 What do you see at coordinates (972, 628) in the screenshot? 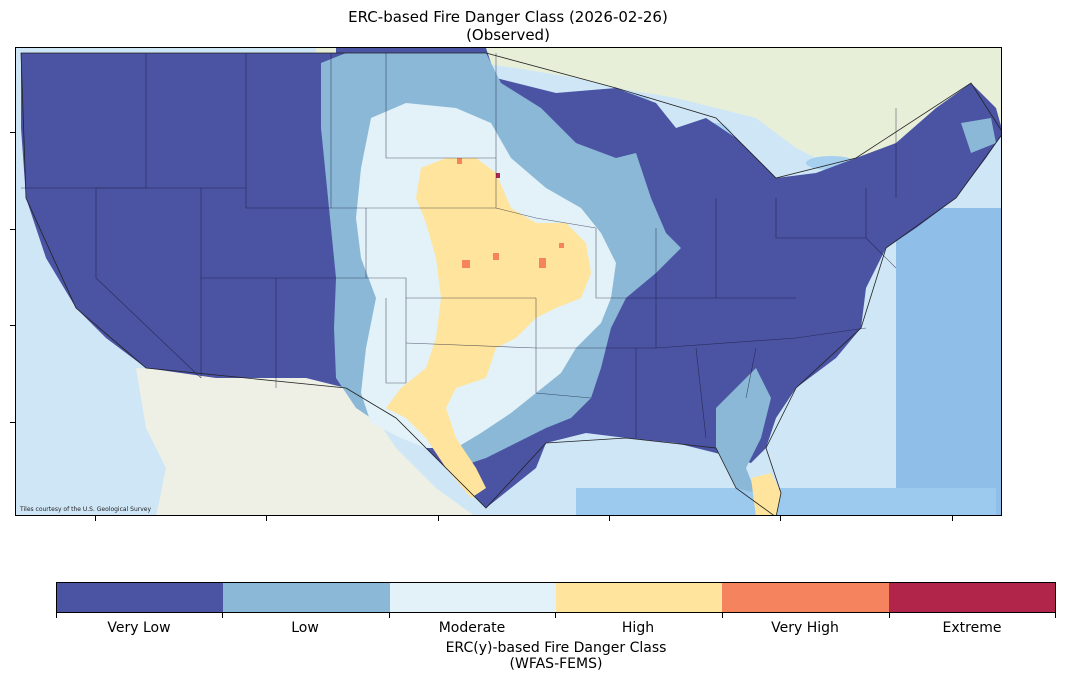
I see `colorbar-label-extreme: Extreme` at bounding box center [972, 628].